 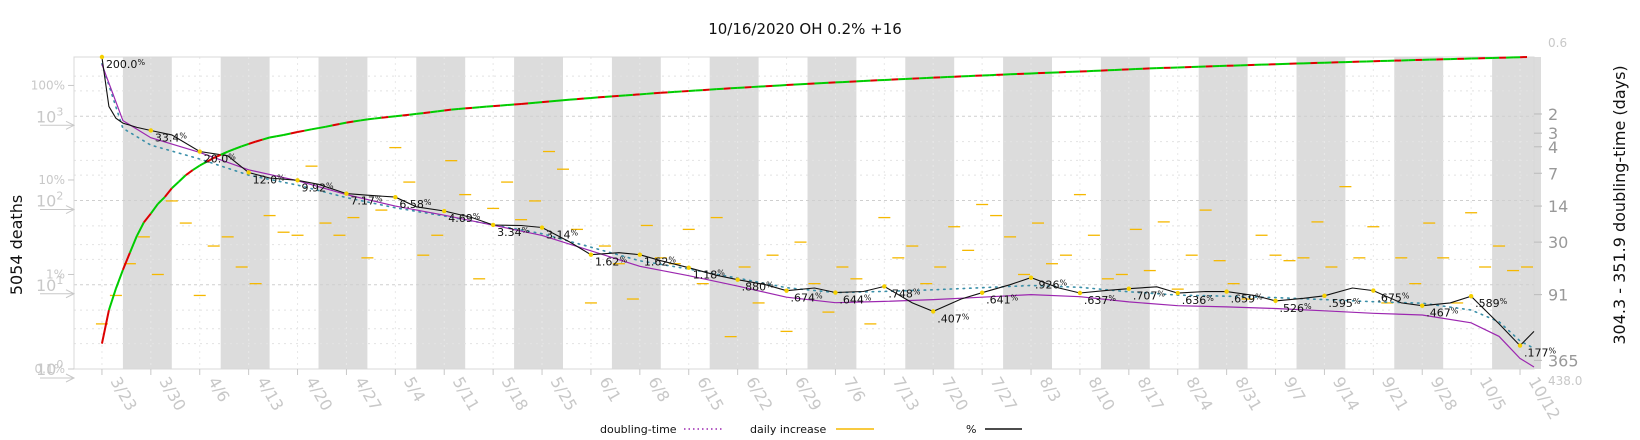 What do you see at coordinates (1395, 394) in the screenshot?
I see `x-tick-label: 9/21` at bounding box center [1395, 394].